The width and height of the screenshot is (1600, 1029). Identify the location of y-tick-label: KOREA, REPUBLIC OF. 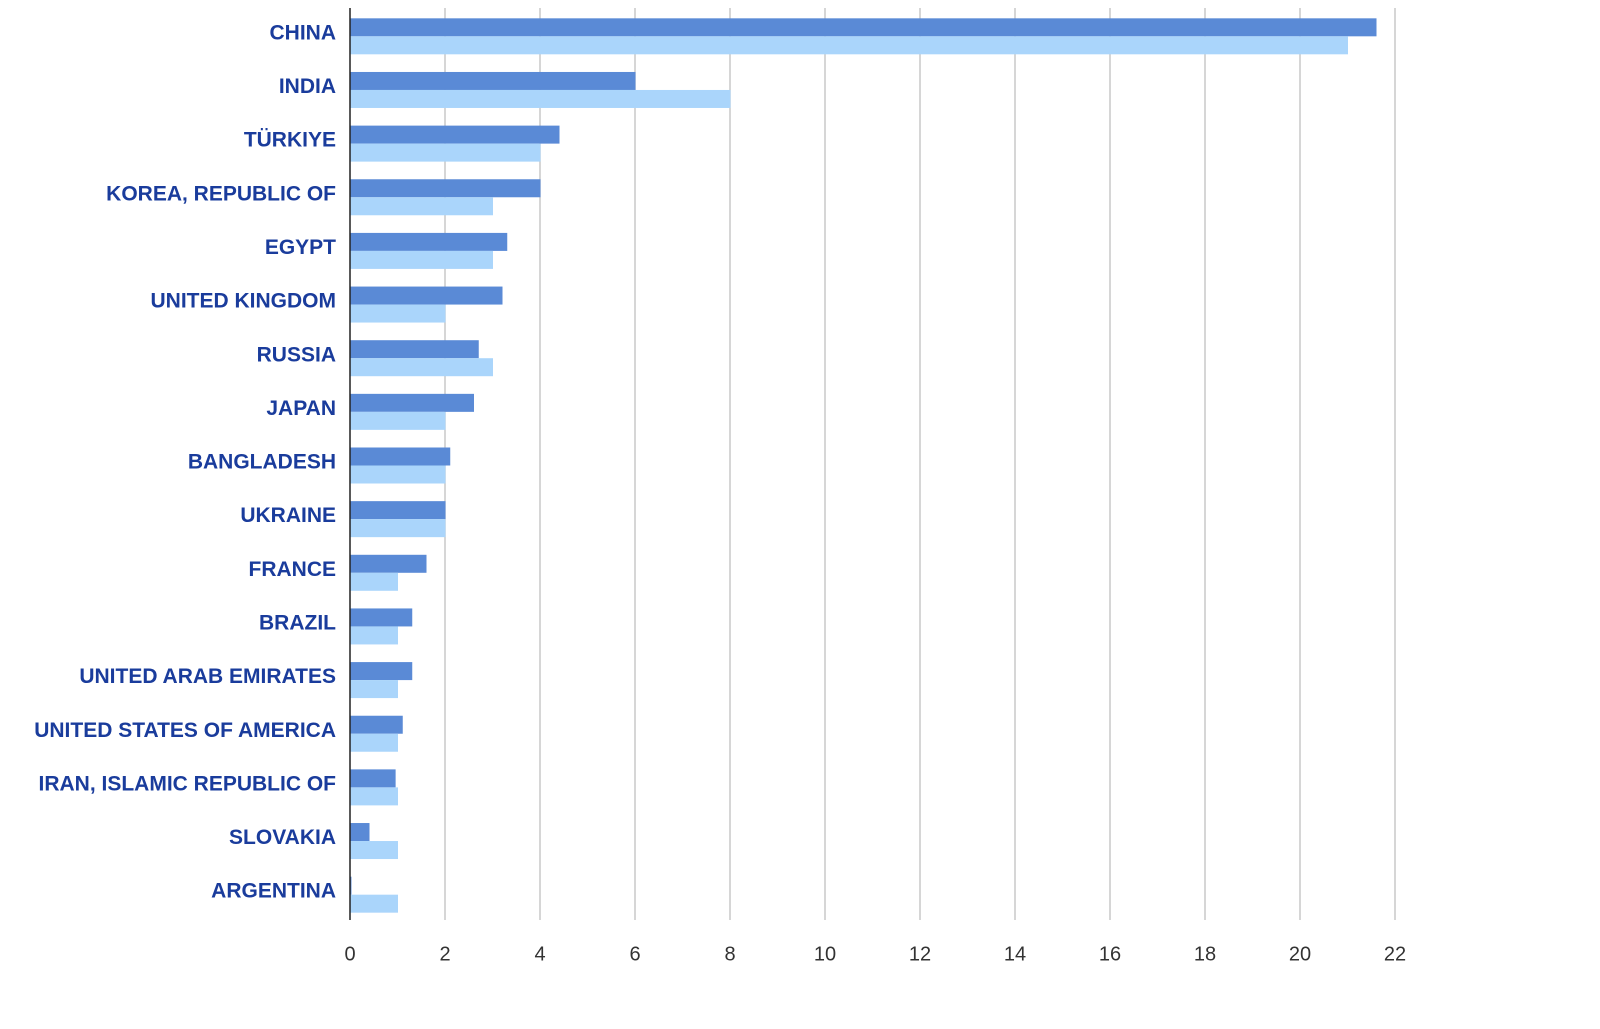
(221, 193).